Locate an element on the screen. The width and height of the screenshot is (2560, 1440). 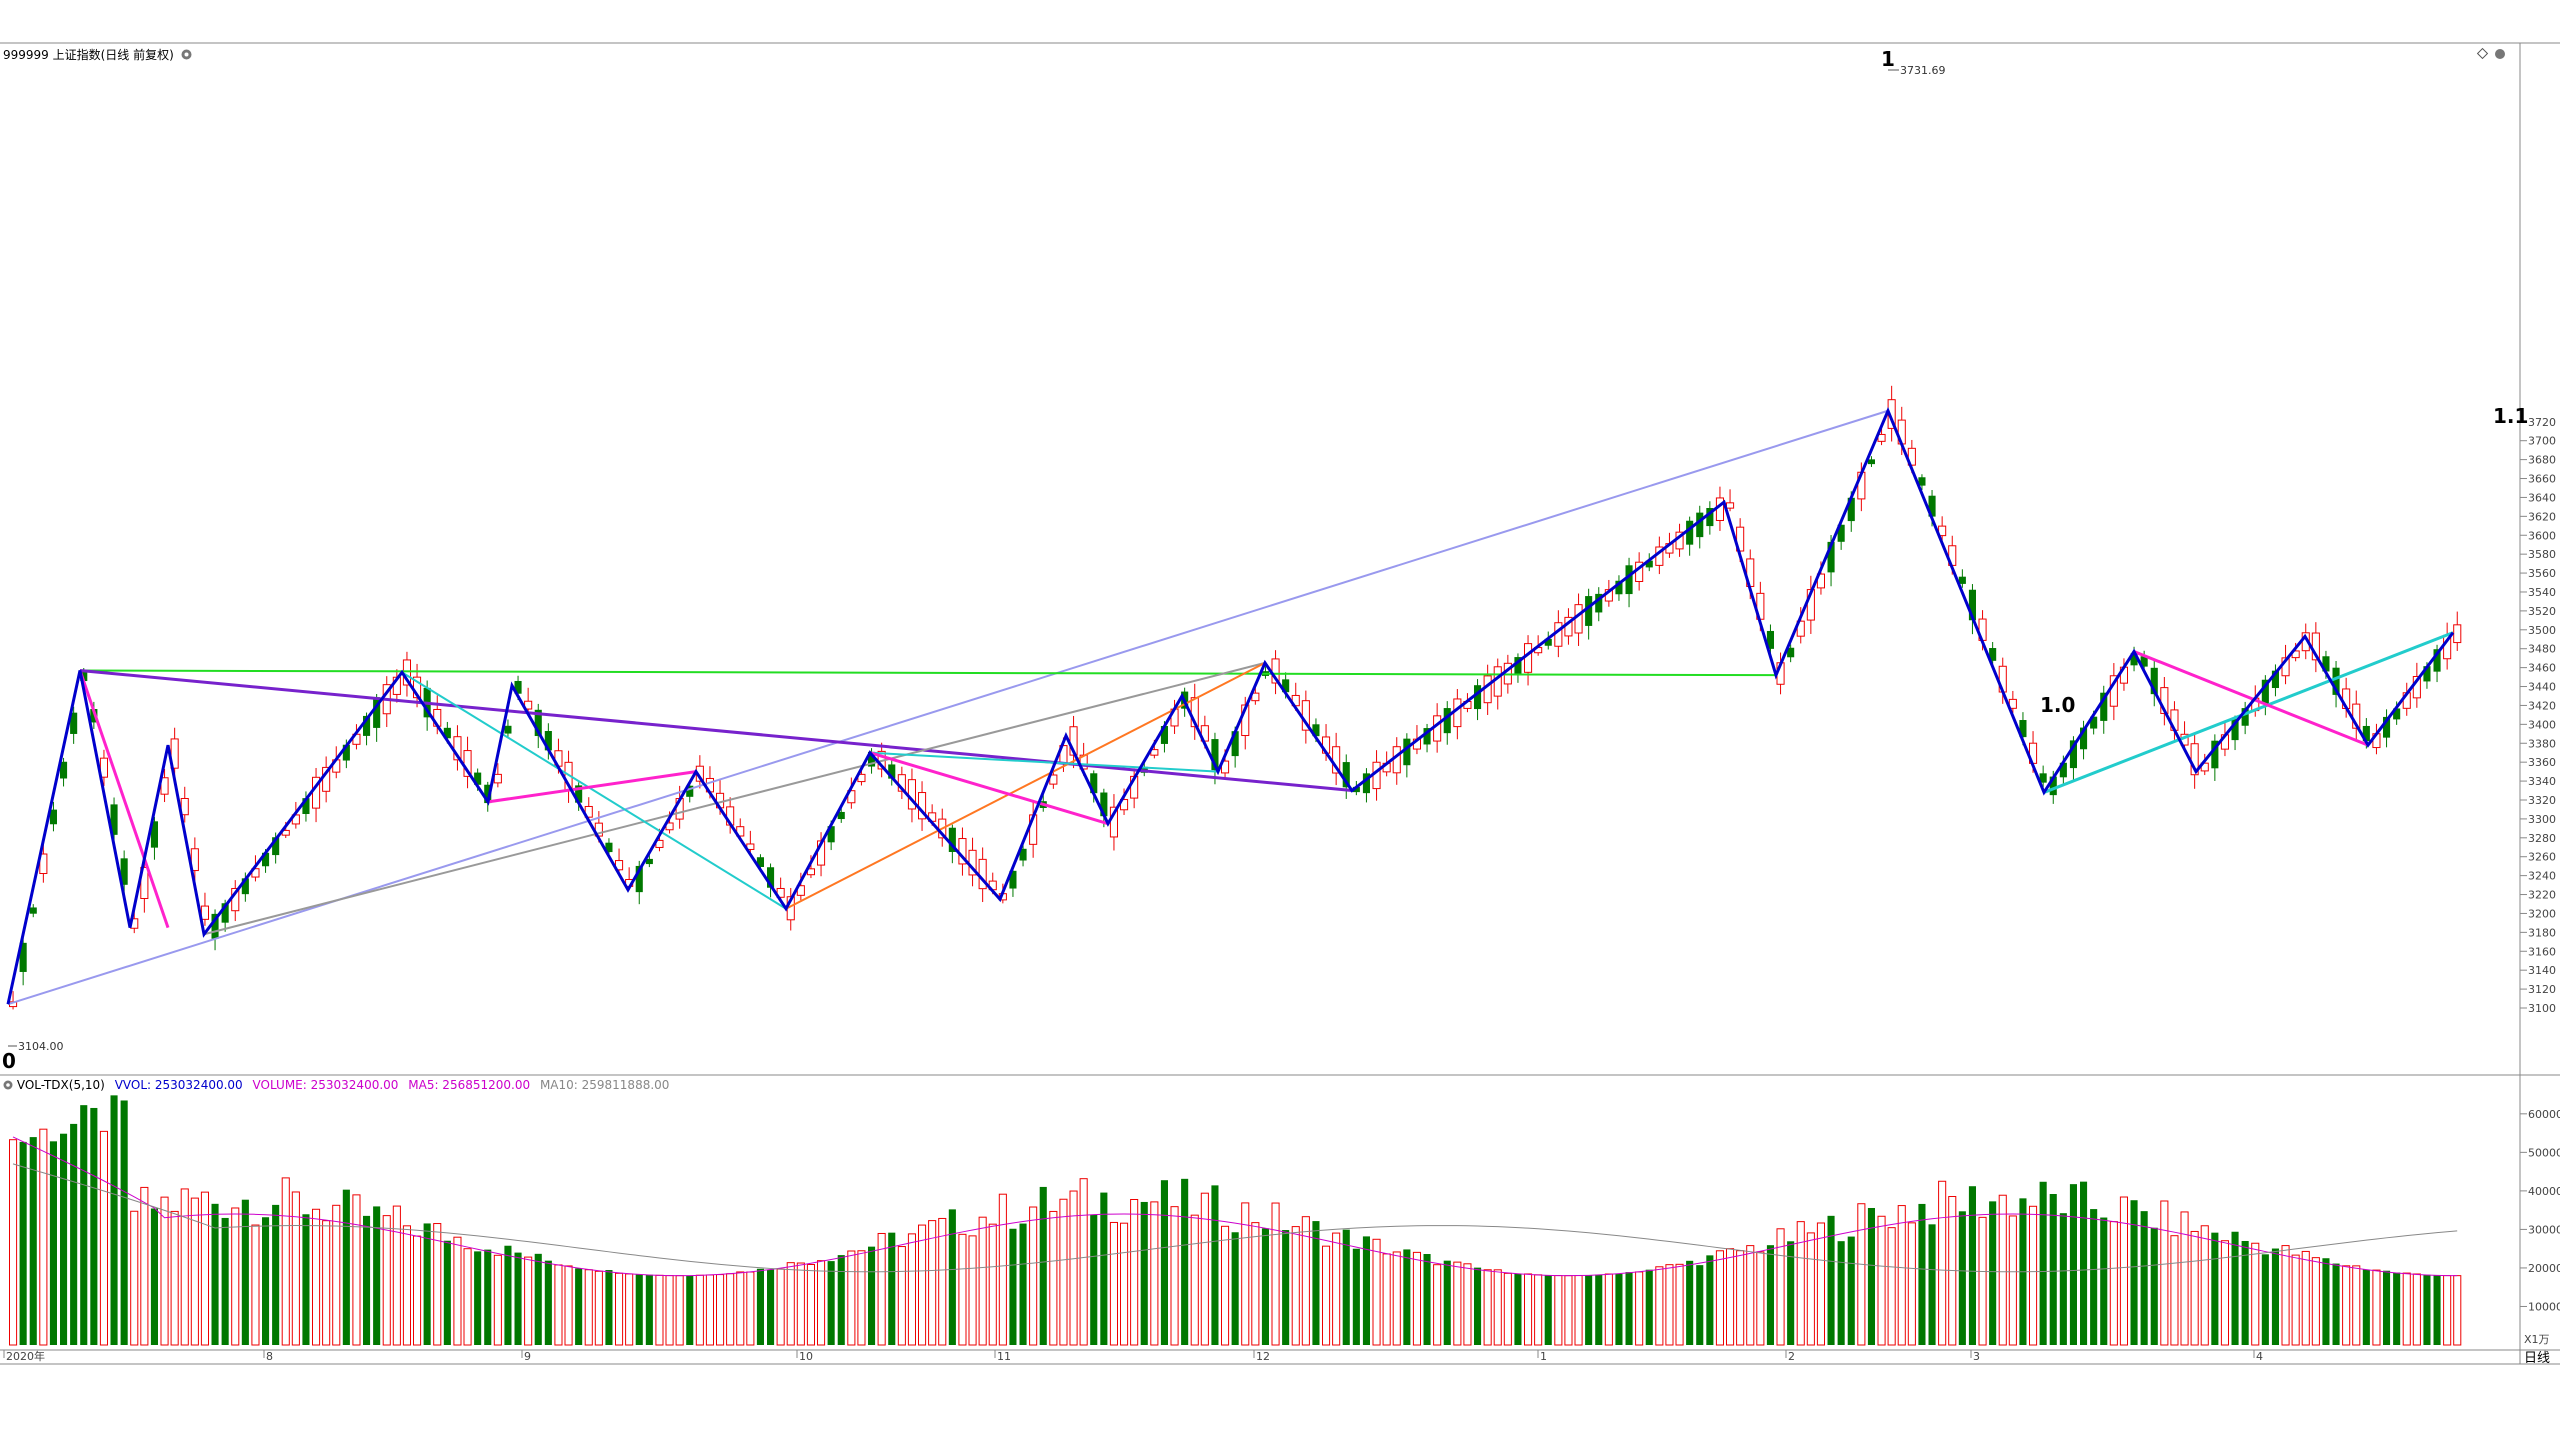
volume-tick-label: 50000 is located at coordinates (2544, 1152).